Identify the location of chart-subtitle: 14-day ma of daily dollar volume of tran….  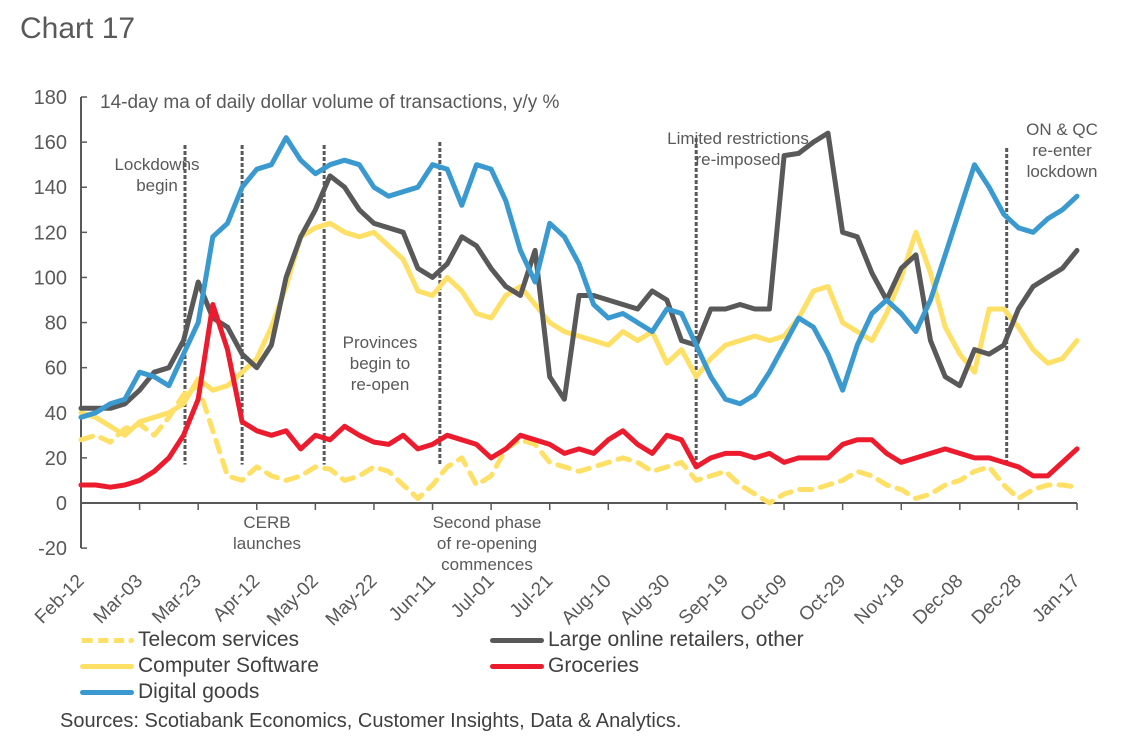
(329, 102).